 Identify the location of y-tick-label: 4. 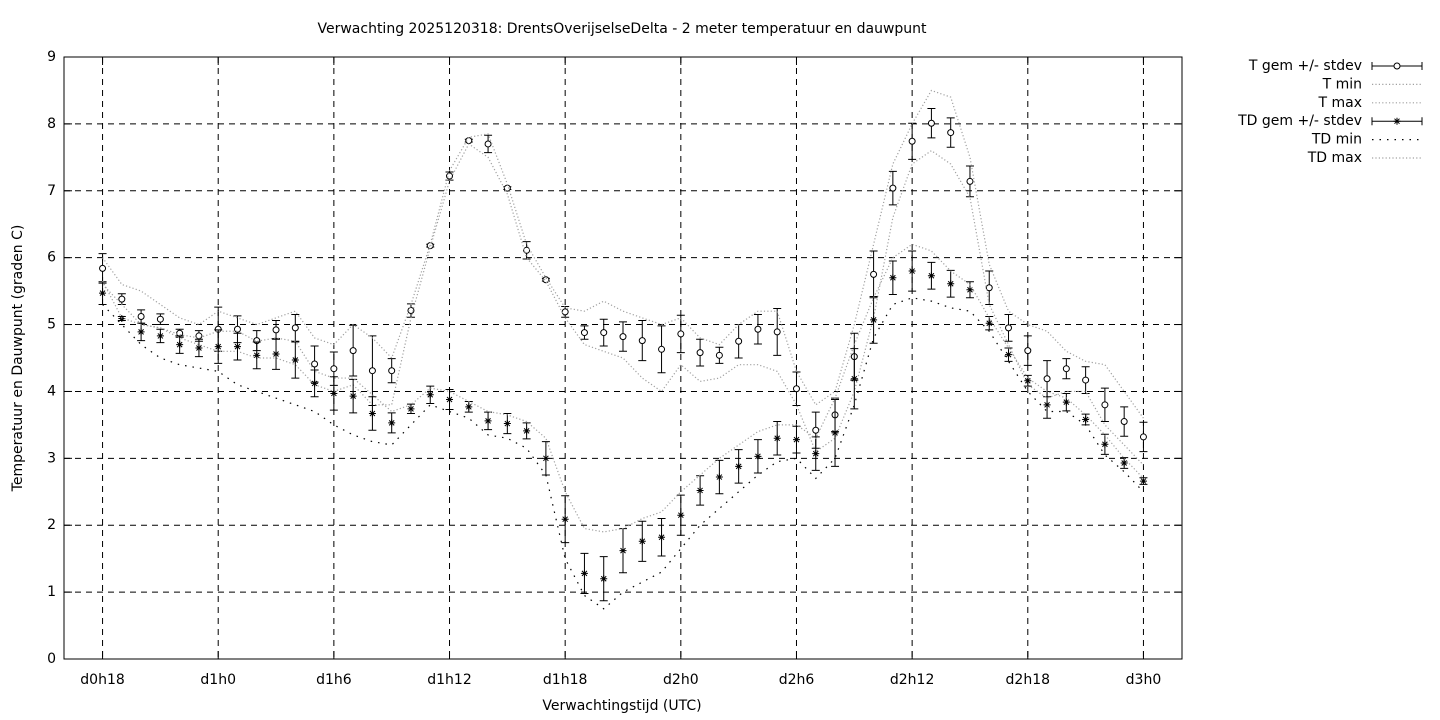
(51, 391).